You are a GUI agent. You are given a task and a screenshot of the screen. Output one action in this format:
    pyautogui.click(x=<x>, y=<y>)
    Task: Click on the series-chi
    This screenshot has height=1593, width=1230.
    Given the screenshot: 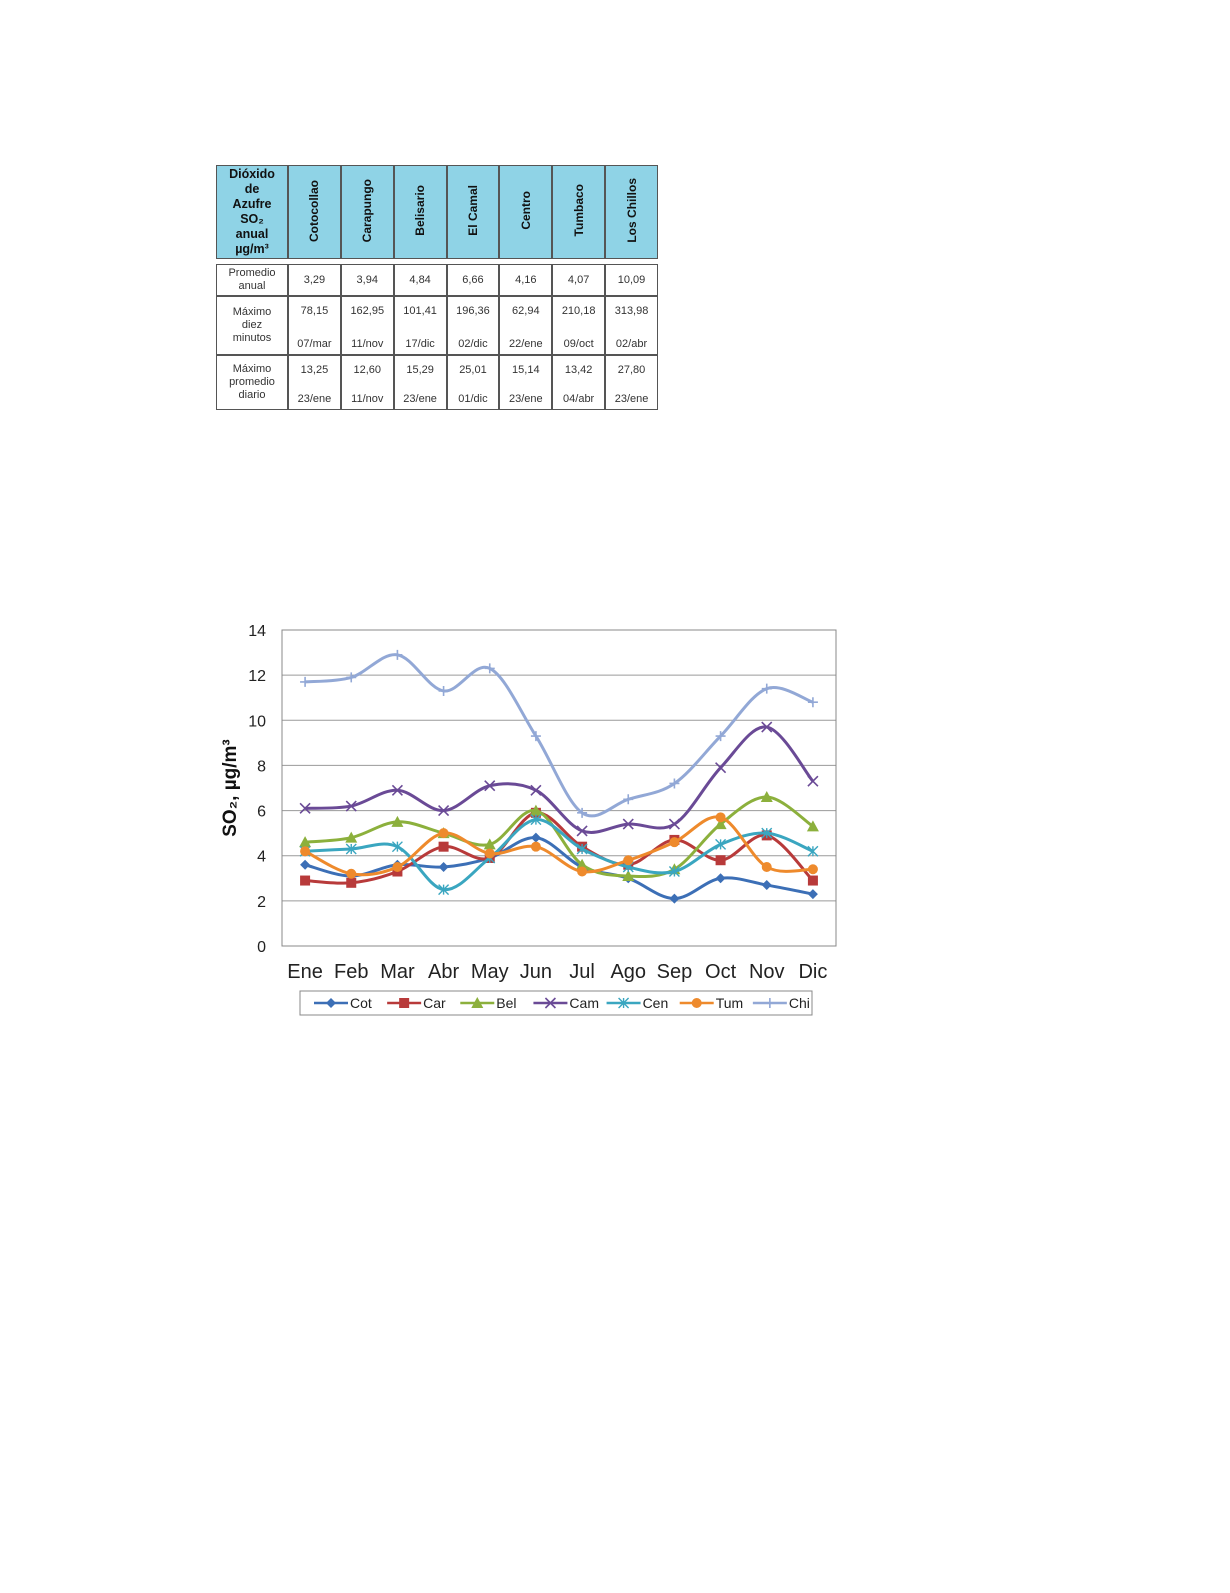 What is the action you would take?
    pyautogui.click(x=559, y=733)
    